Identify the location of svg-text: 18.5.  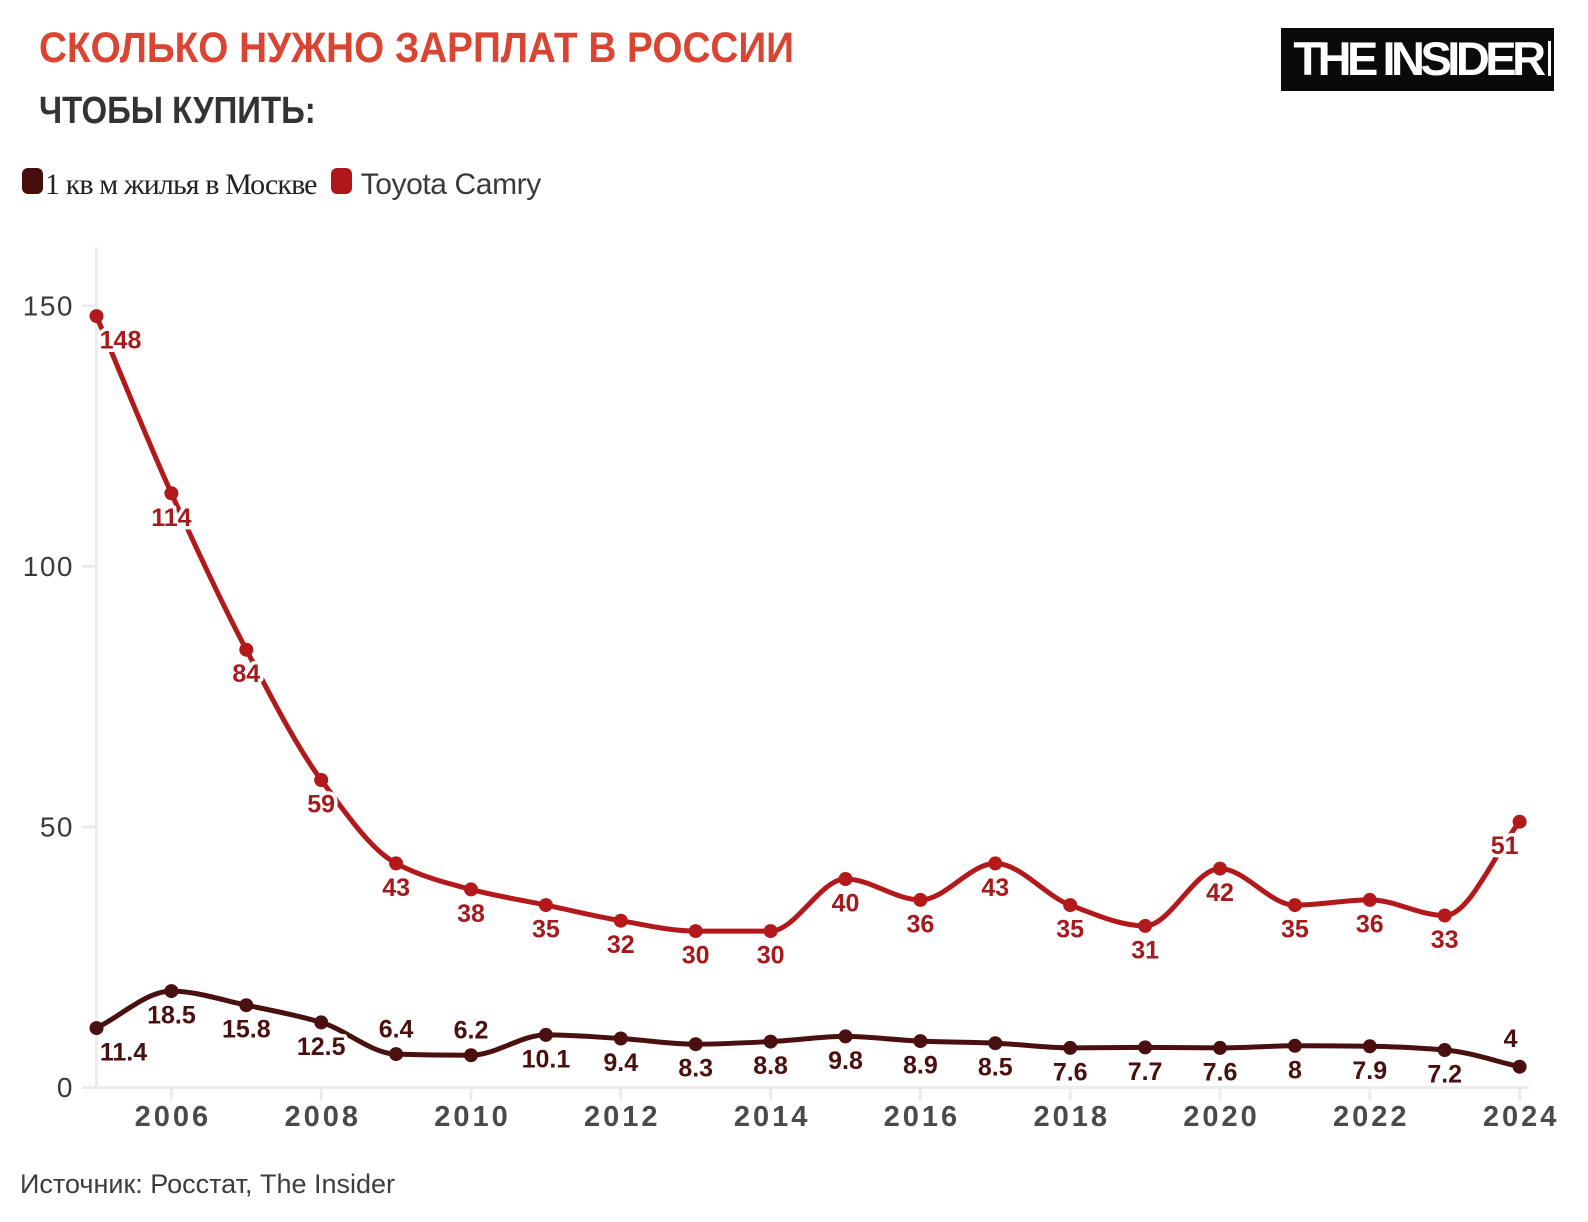
(171, 1016).